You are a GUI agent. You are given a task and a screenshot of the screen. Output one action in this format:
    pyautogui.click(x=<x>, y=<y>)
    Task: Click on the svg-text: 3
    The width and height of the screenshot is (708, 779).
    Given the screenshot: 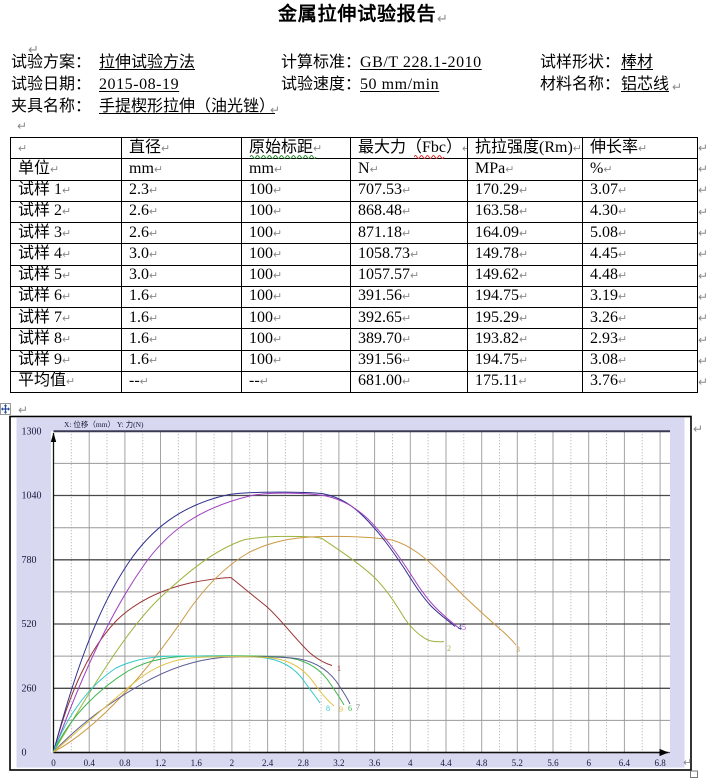 What is the action you would take?
    pyautogui.click(x=518, y=649)
    